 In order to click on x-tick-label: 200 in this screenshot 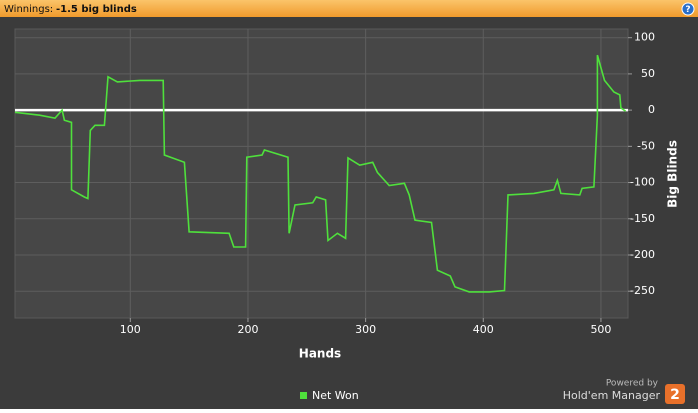, I will do `click(247, 329)`.